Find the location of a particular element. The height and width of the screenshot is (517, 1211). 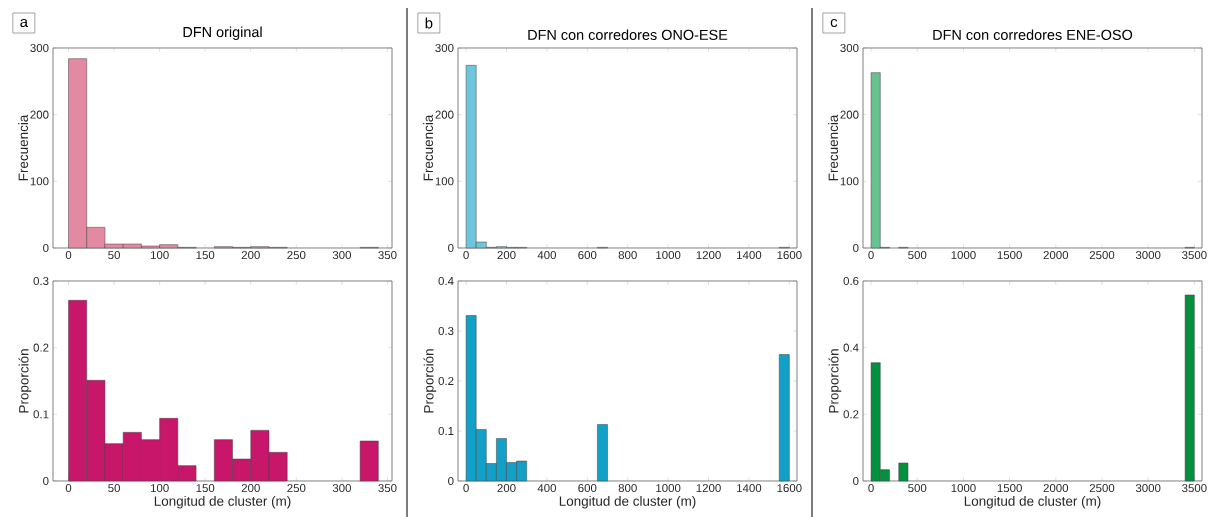

chart-title: DFN con corredores ENE-OSO is located at coordinates (1033, 34).